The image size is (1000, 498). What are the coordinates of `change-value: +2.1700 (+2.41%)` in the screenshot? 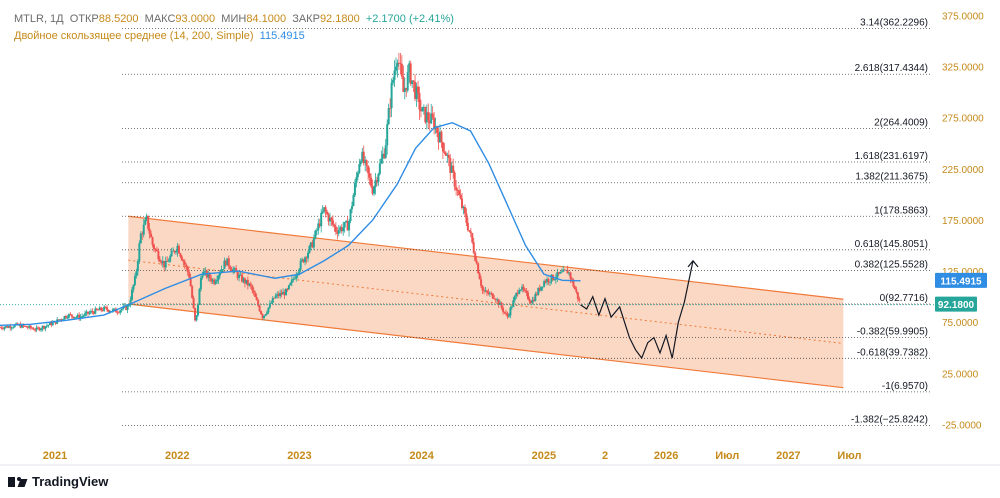 It's located at (409, 19).